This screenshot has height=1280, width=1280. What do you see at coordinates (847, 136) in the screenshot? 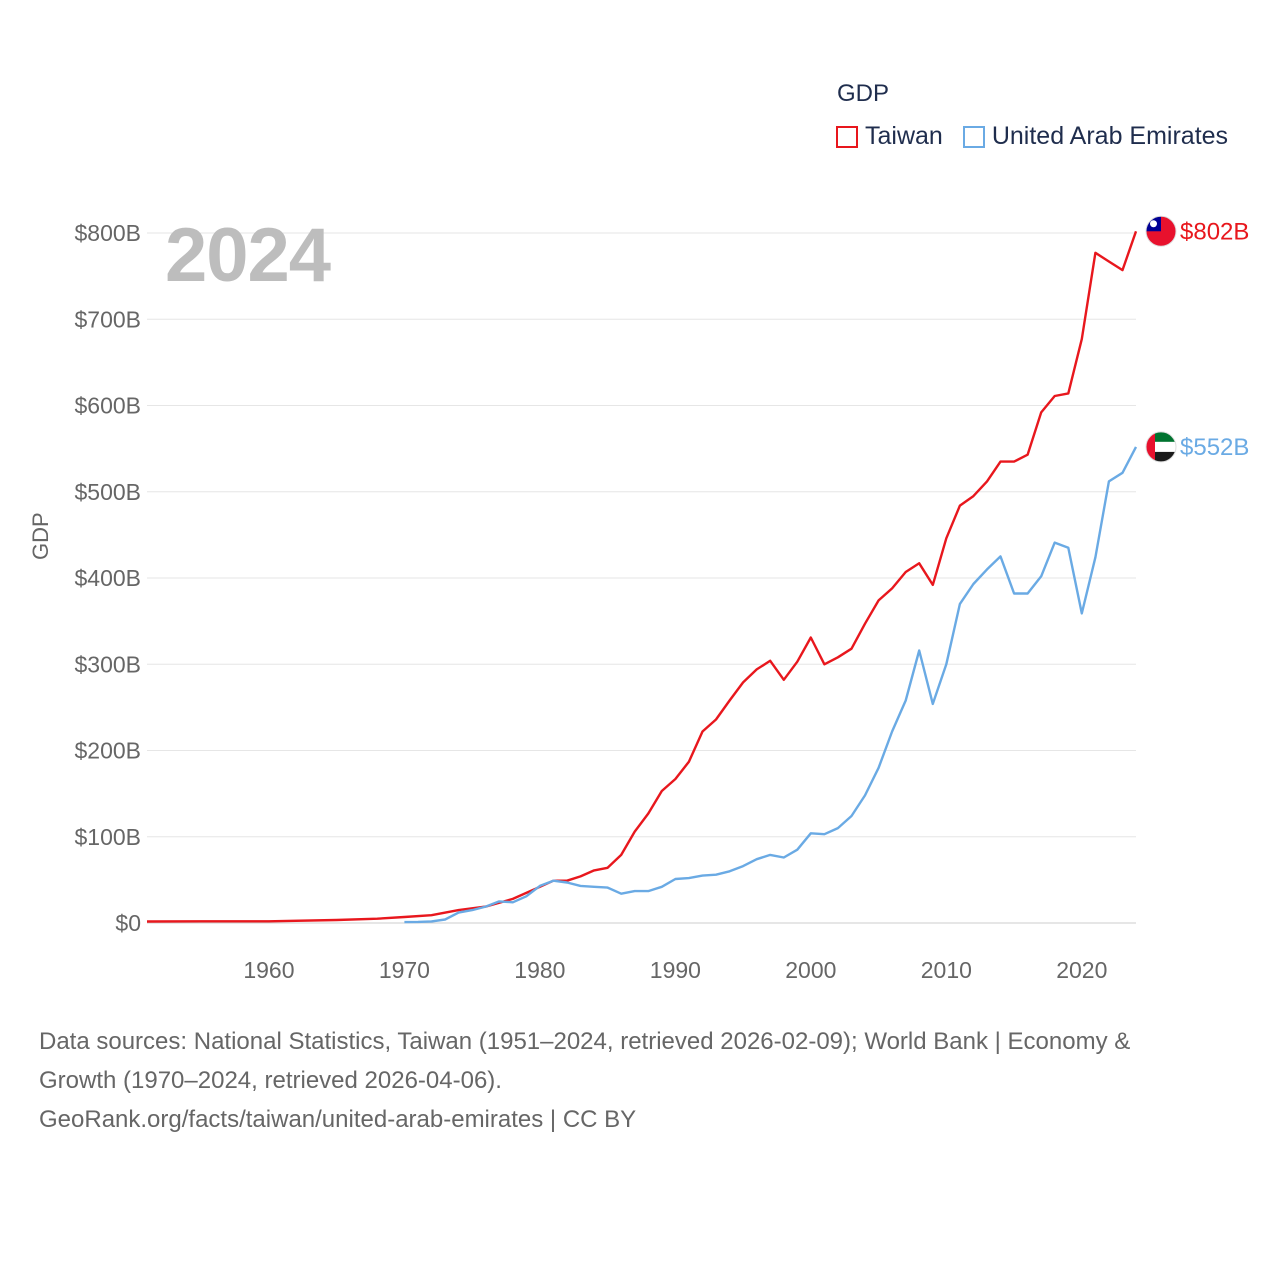
I see `legend-swatch-taiwan` at bounding box center [847, 136].